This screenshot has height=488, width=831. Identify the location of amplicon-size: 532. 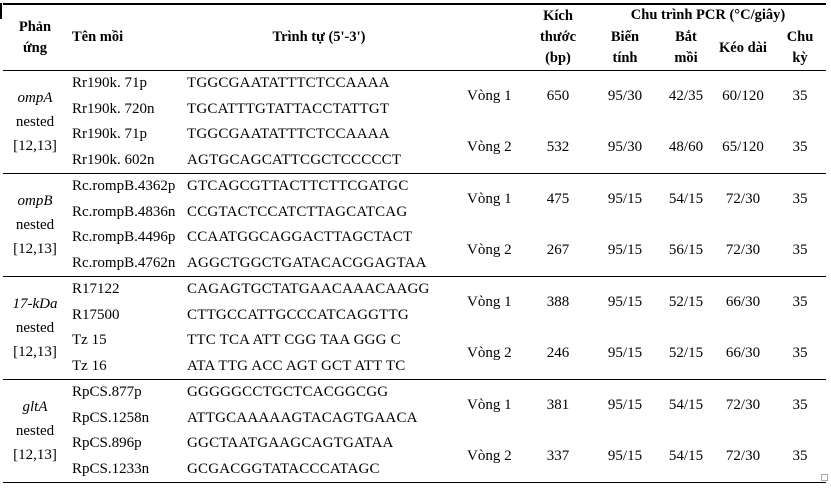
(558, 147).